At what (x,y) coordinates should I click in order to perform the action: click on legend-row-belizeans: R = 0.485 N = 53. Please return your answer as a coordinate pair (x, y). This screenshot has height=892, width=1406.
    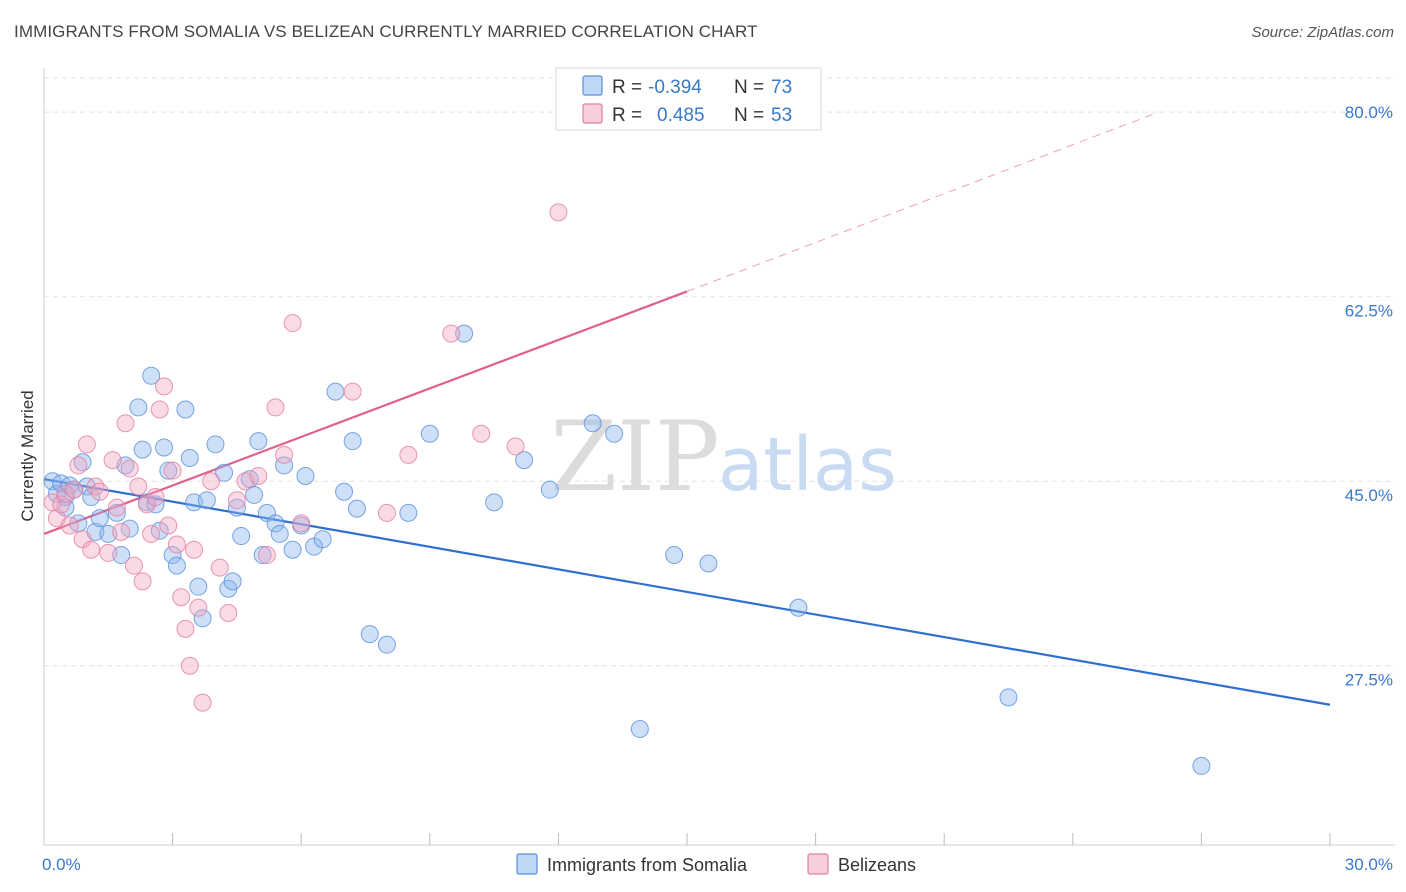
    Looking at the image, I should click on (687, 114).